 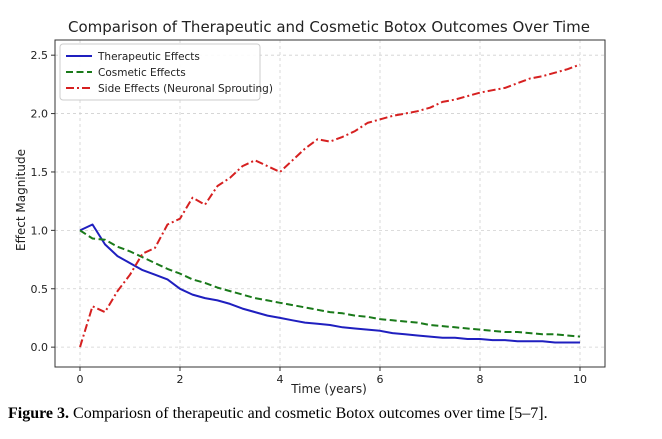 I want to click on legend-label-2: Cosmetic Effects, so click(x=142, y=73).